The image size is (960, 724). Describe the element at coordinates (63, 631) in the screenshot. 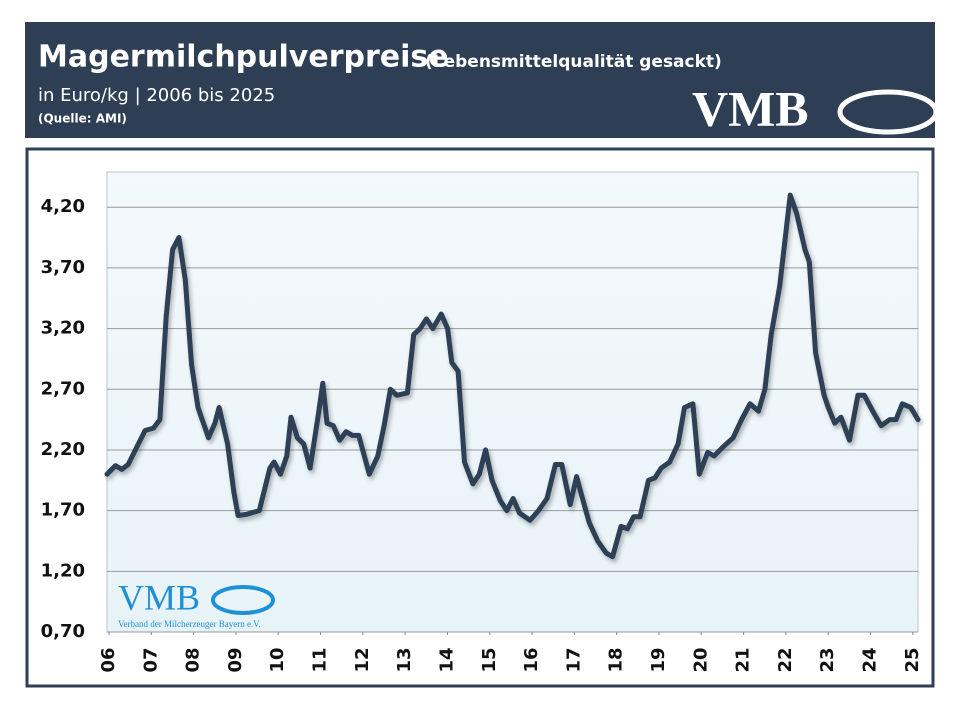

I see `y-tick-label: 0,70` at that location.